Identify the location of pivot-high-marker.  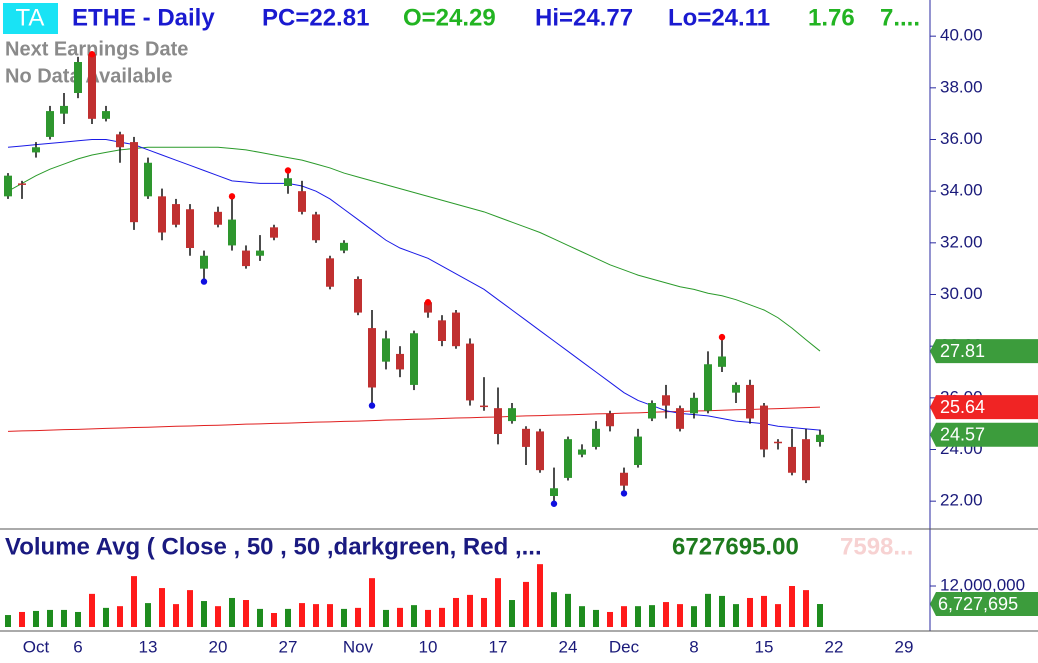
(288, 170).